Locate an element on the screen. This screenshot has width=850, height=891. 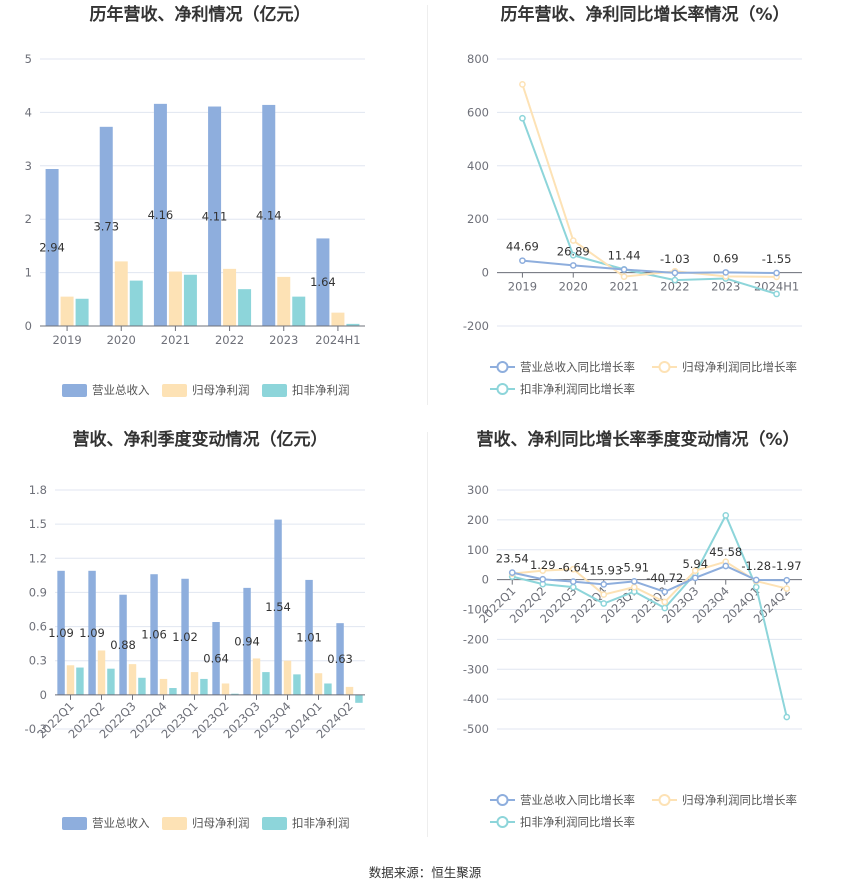
data-label: 0.94 is located at coordinates (247, 641).